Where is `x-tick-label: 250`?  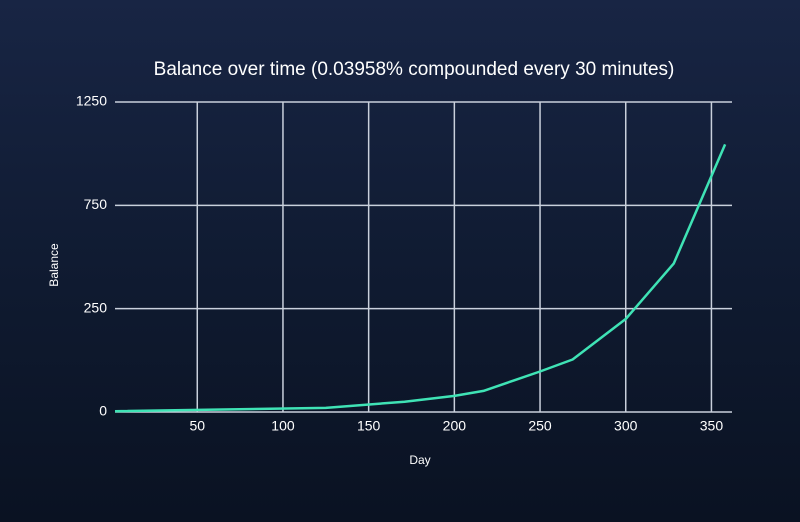 x-tick-label: 250 is located at coordinates (540, 426).